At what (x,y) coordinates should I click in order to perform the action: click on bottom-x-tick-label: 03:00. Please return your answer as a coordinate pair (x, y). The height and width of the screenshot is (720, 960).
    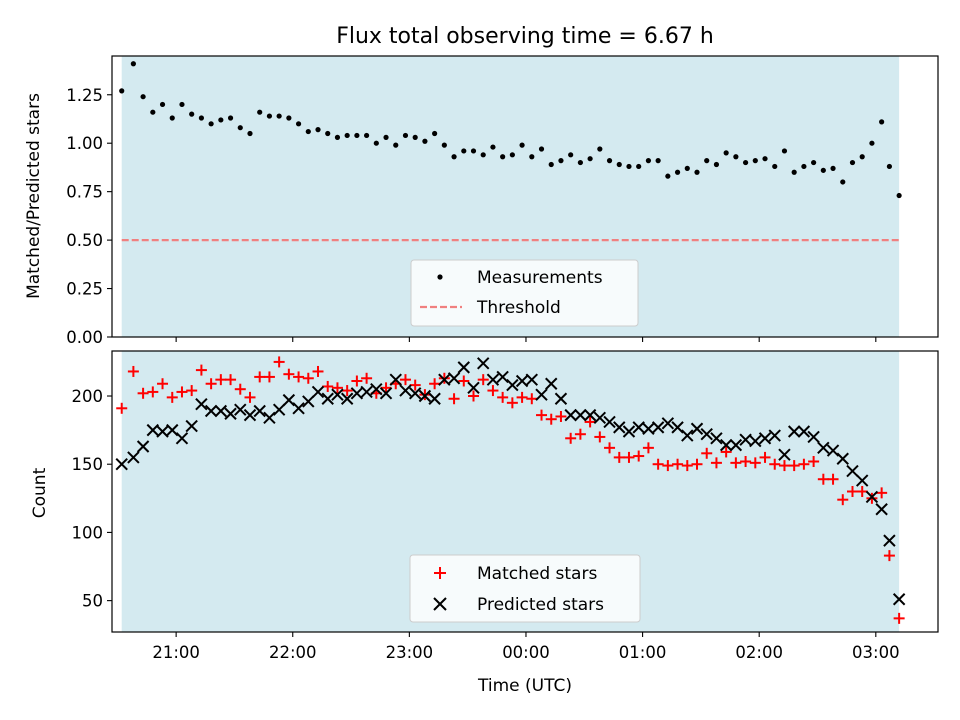
    Looking at the image, I should click on (876, 652).